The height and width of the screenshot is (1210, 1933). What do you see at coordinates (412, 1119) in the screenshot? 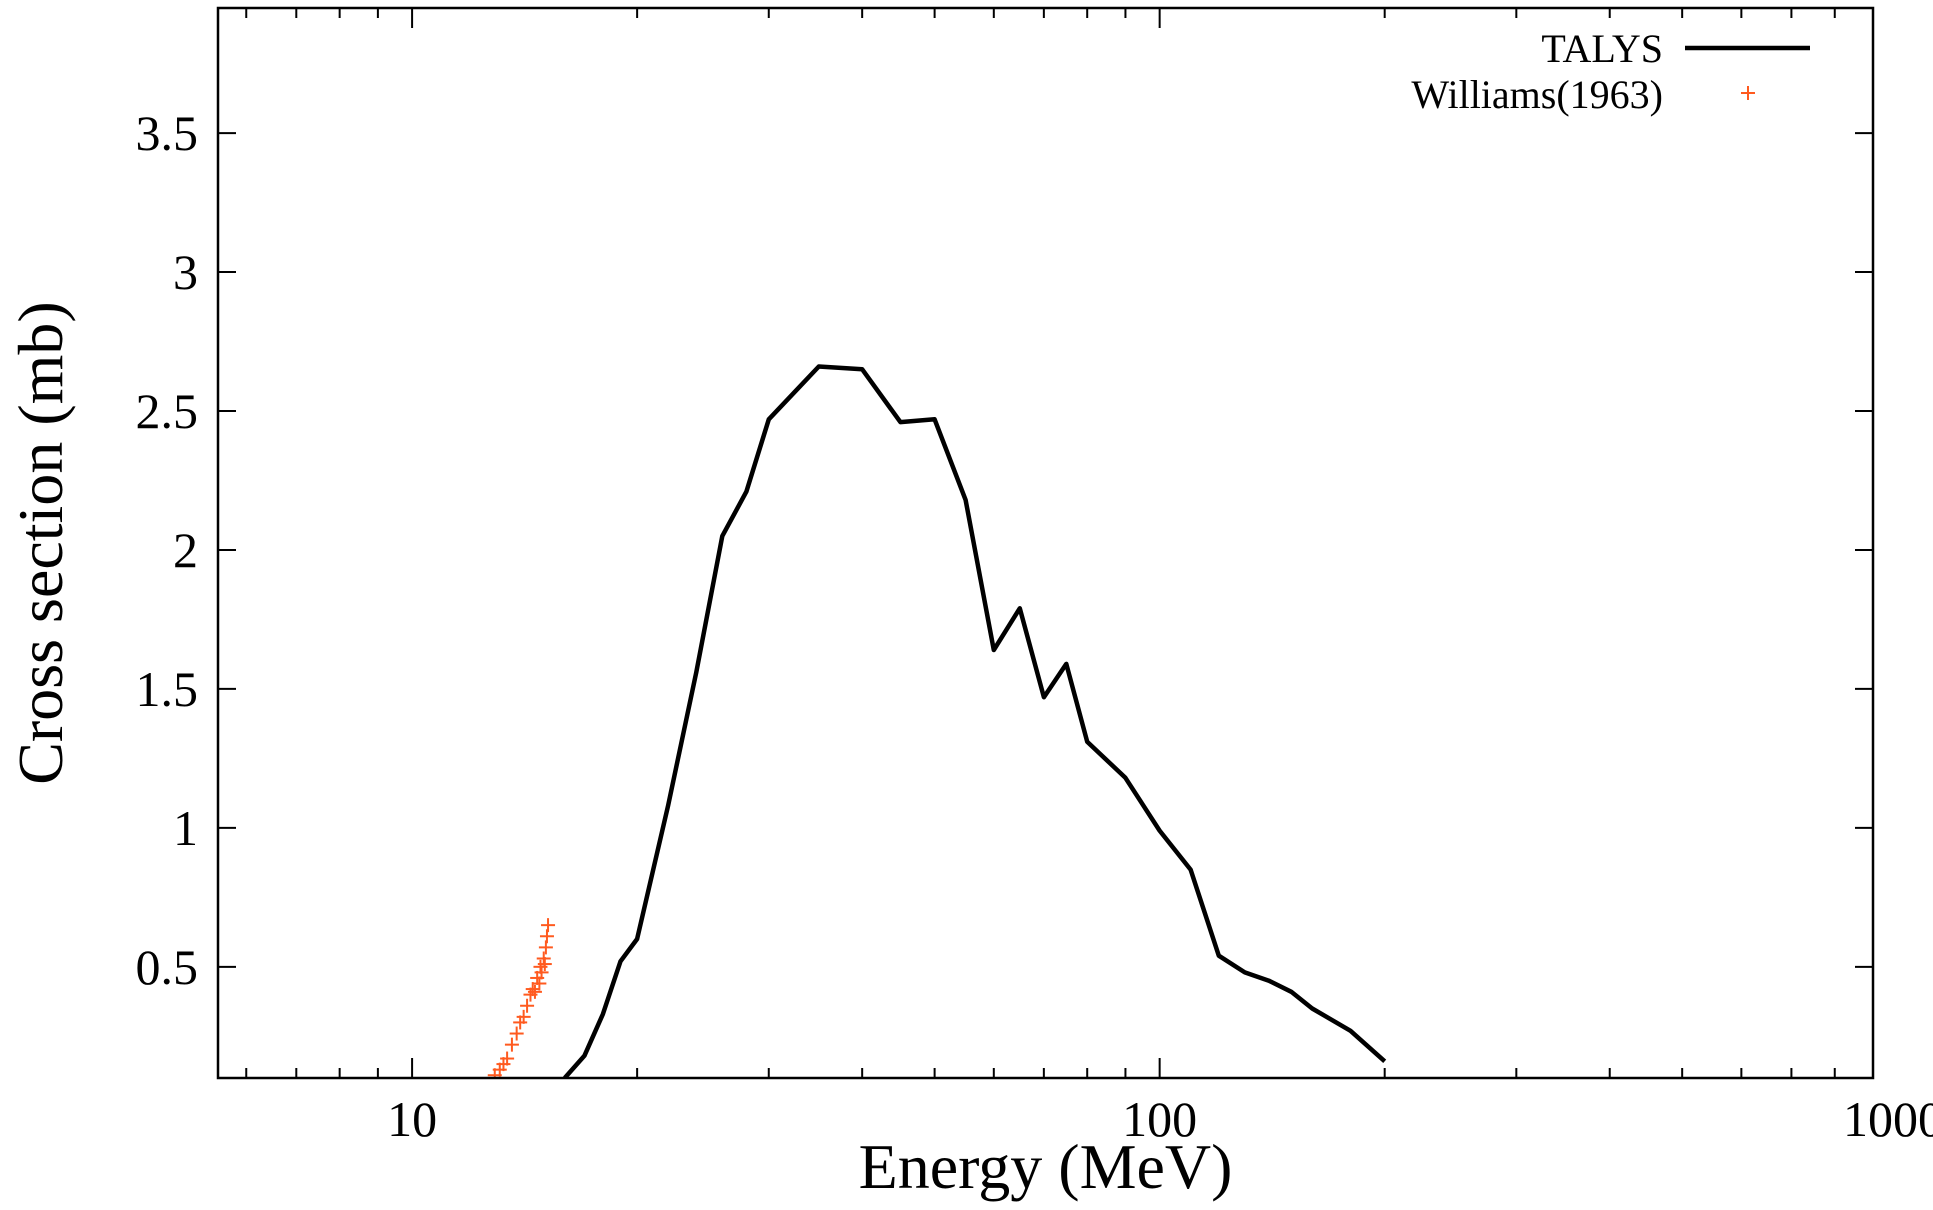
I see `x-tick-label: 10` at bounding box center [412, 1119].